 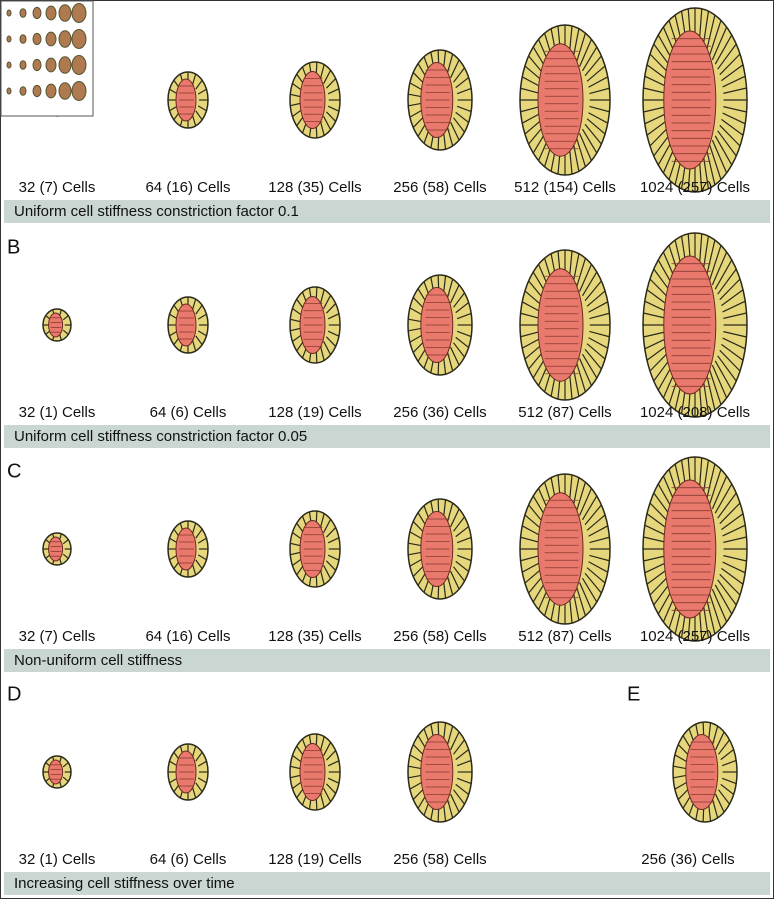 What do you see at coordinates (57, 187) in the screenshot?
I see `caption: 32 (7) Cells` at bounding box center [57, 187].